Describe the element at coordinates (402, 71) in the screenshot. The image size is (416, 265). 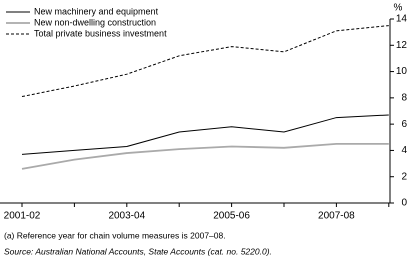
I see `y-tick-label: 10` at that location.